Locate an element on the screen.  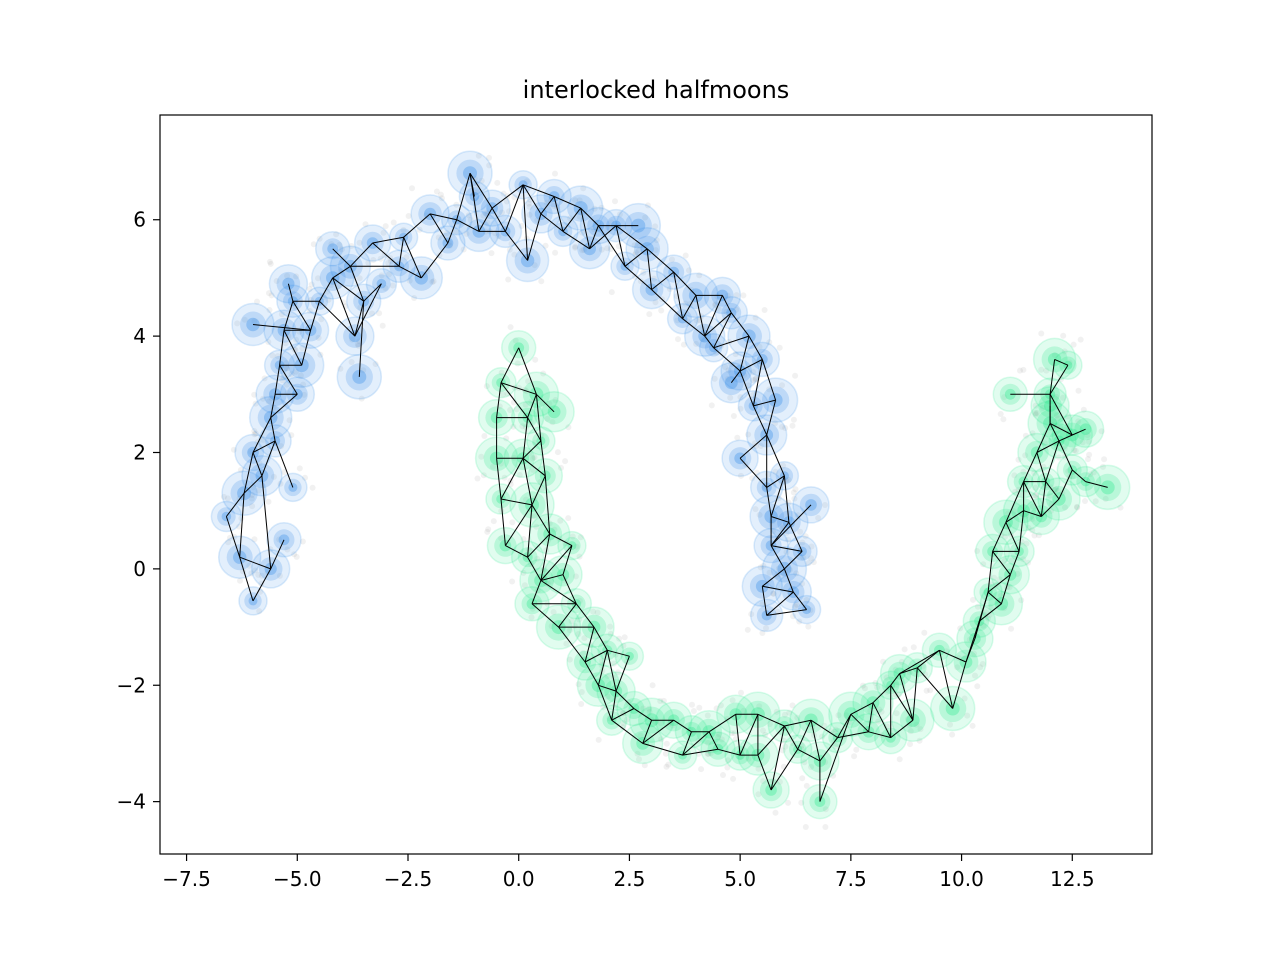
marker-core is located at coordinates (1010, 394).